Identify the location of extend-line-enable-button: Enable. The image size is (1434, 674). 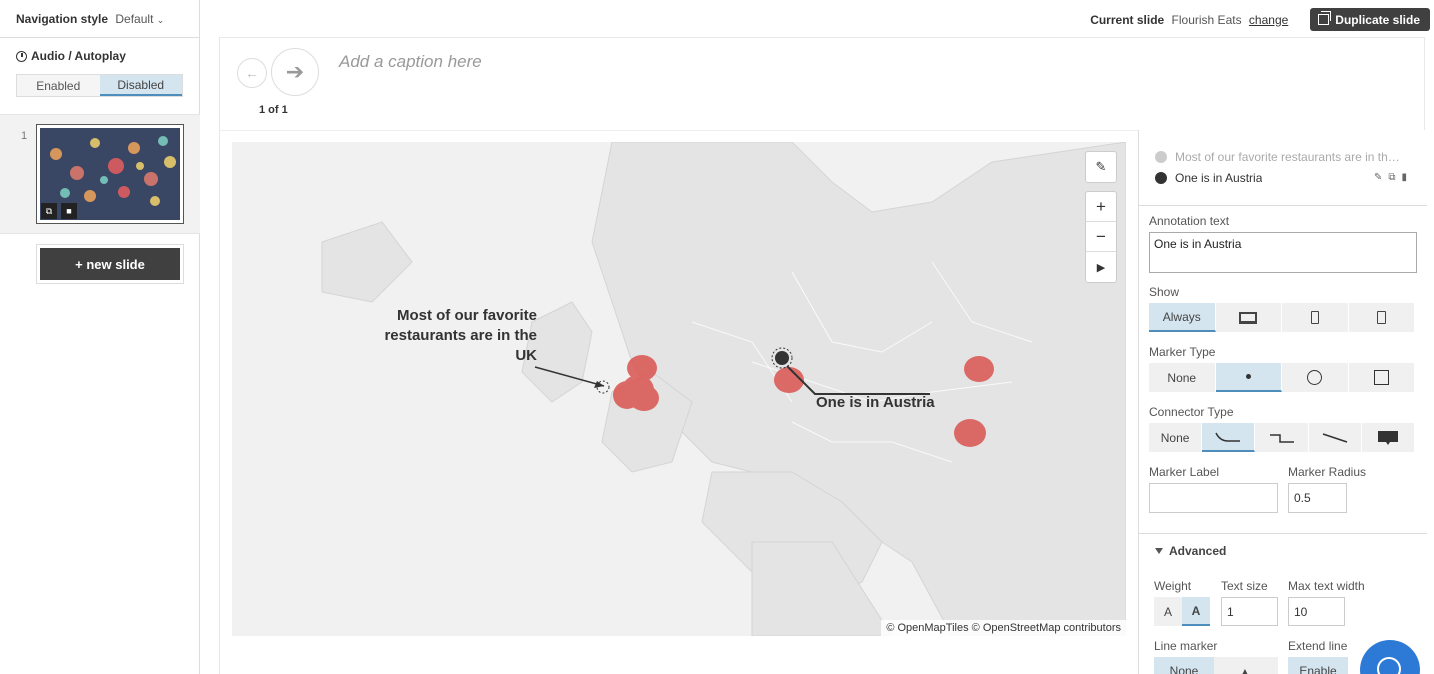
(1318, 665).